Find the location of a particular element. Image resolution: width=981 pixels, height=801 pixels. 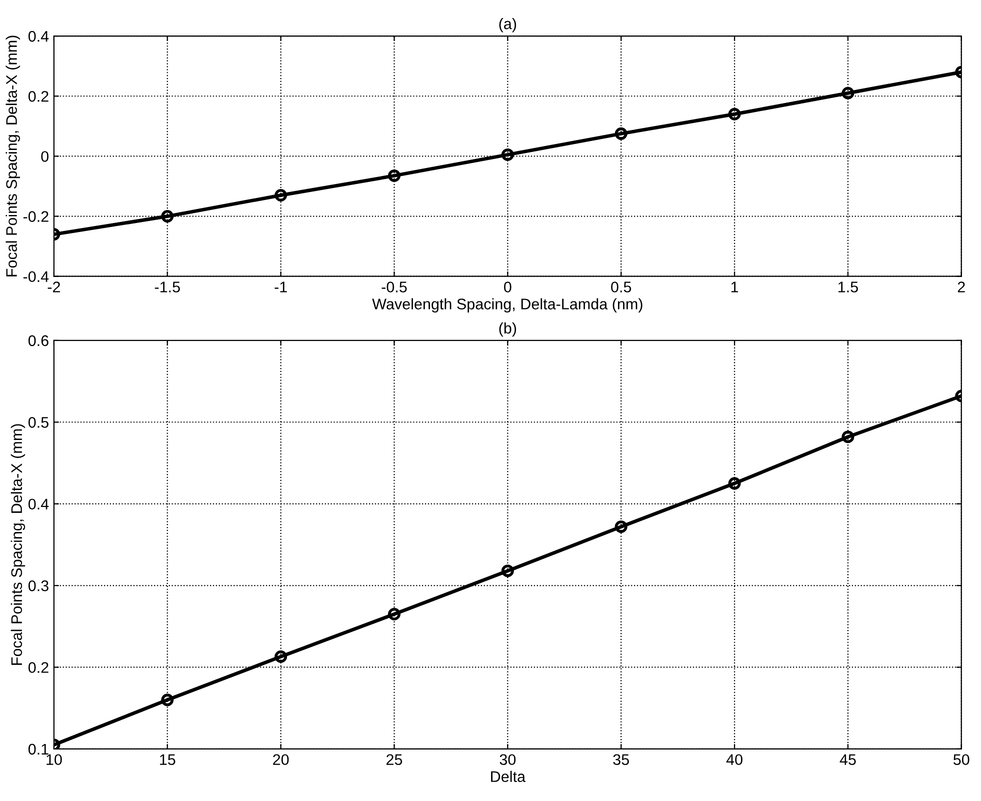

x-tick-label: 40 is located at coordinates (734, 760).